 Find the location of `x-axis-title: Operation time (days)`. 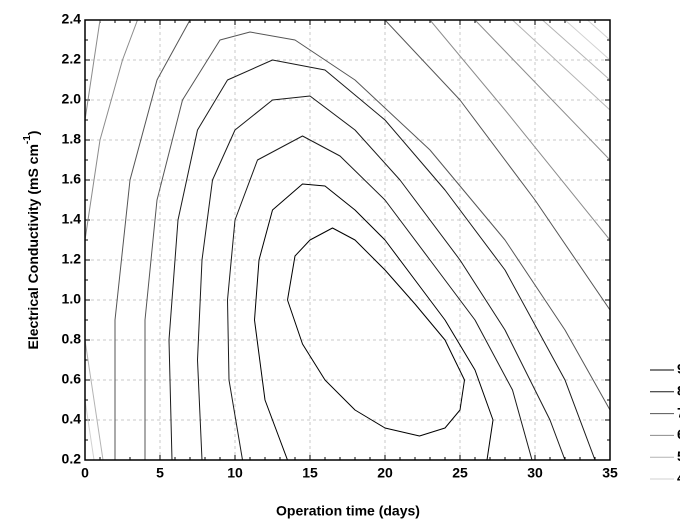

x-axis-title: Operation time (days) is located at coordinates (348, 511).